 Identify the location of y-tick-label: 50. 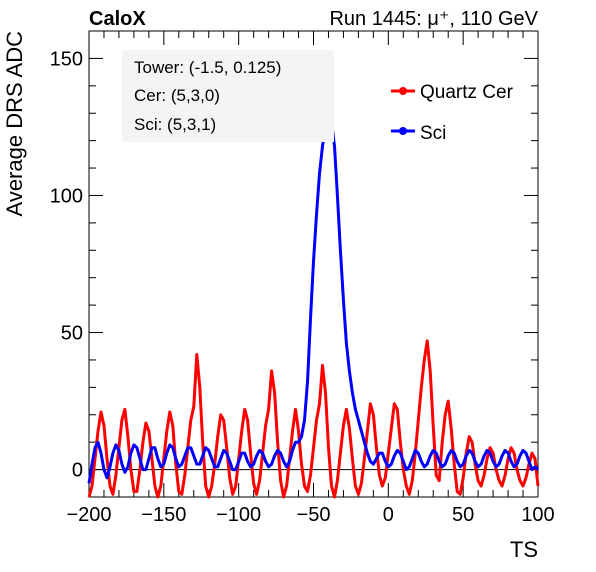
(72, 334).